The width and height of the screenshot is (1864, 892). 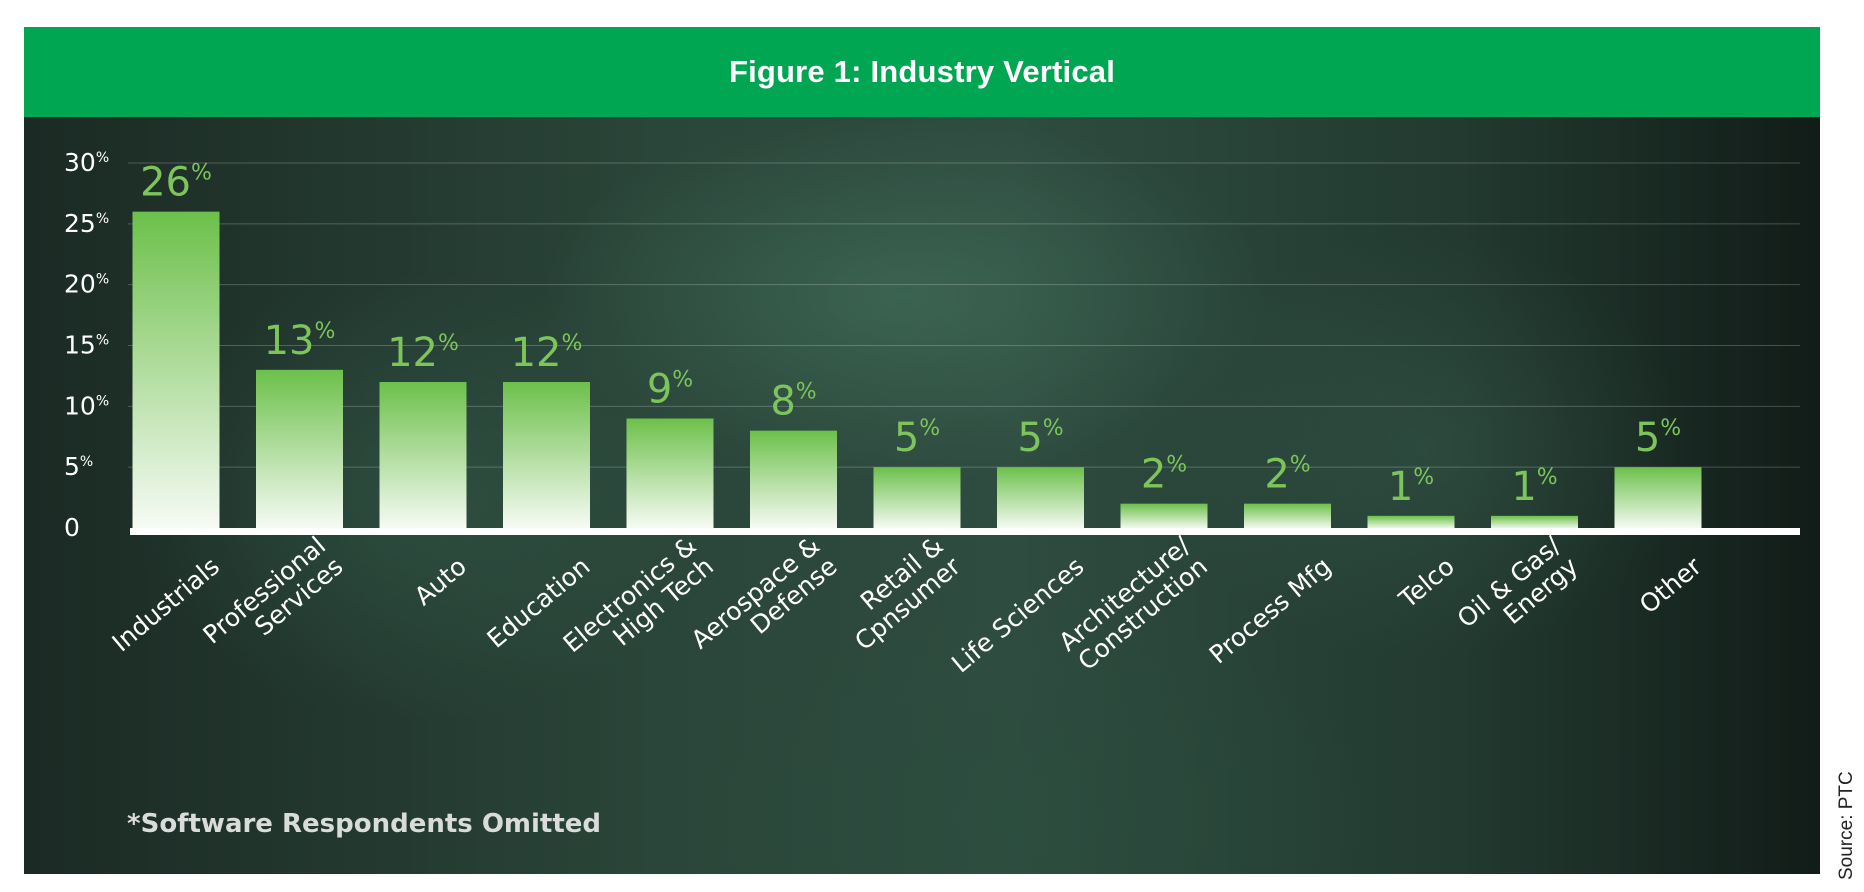 What do you see at coordinates (86, 284) in the screenshot?
I see `y-tick-label: 20%` at bounding box center [86, 284].